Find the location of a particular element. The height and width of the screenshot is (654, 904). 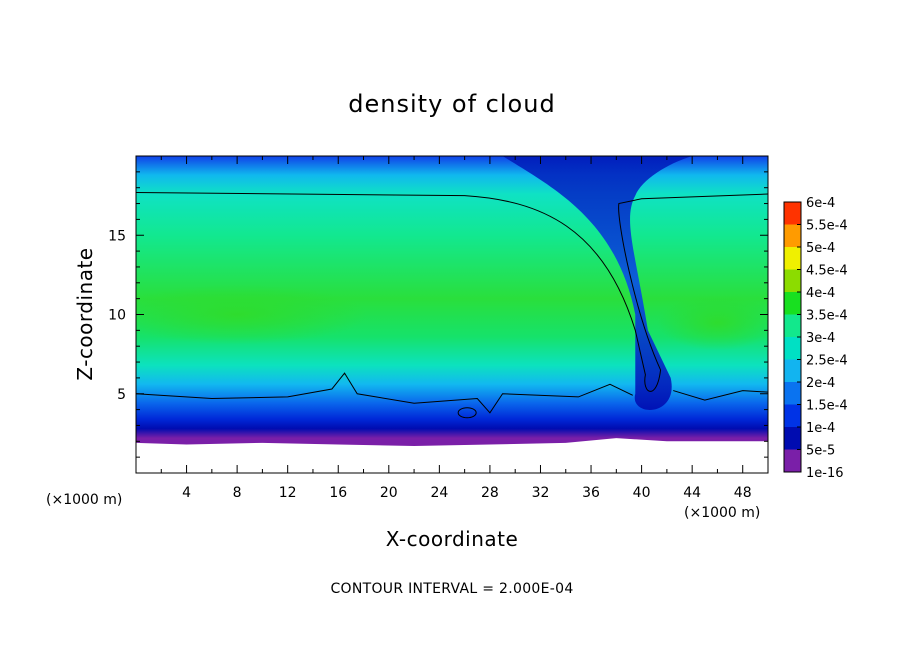

y-tick-label: 10 is located at coordinates (117, 316).